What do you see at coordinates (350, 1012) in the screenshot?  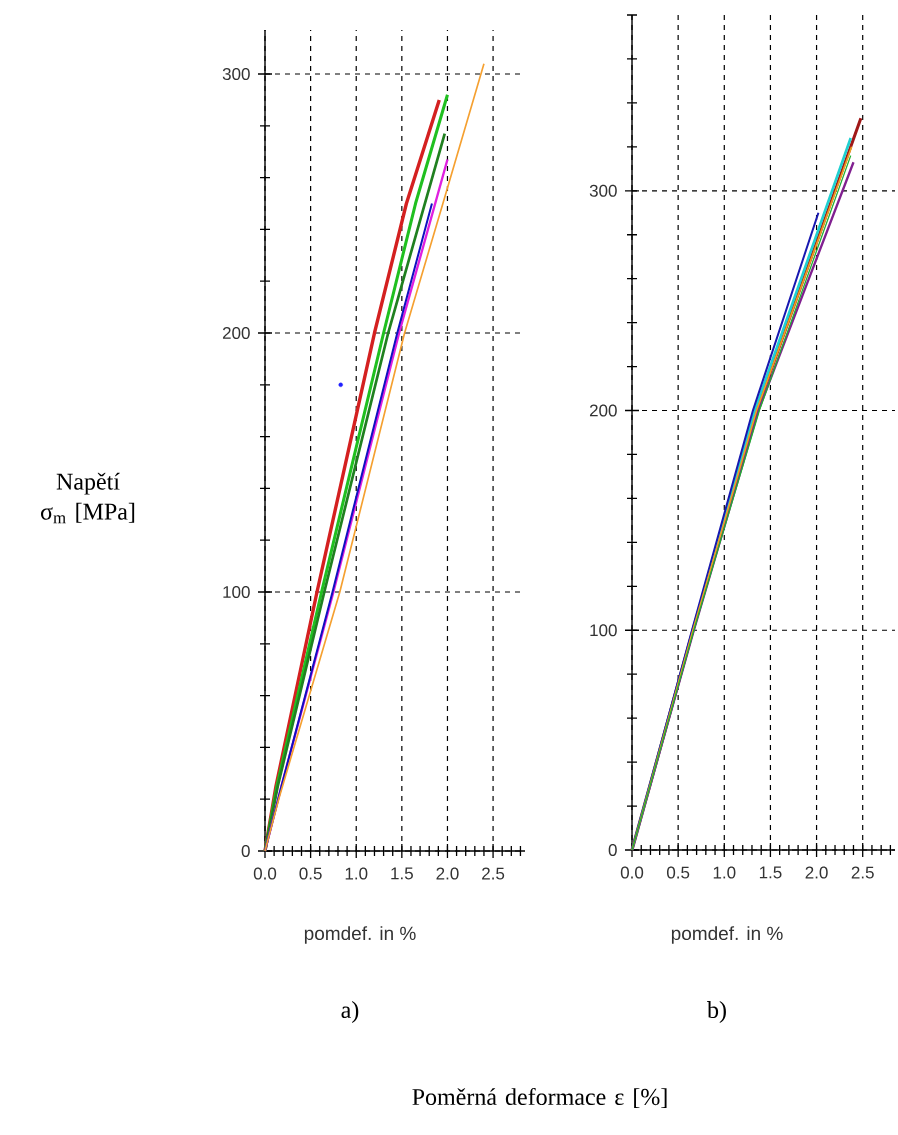 I see `text: a)` at bounding box center [350, 1012].